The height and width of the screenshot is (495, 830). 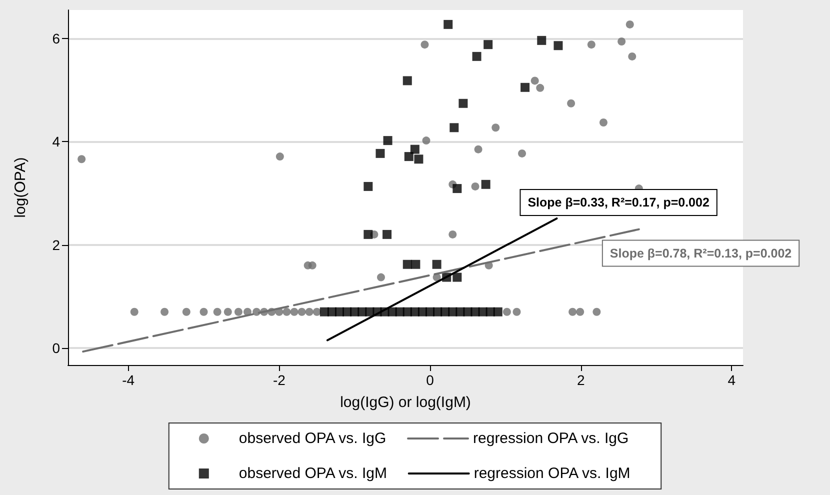 What do you see at coordinates (128, 380) in the screenshot?
I see `x-tick-label: -4` at bounding box center [128, 380].